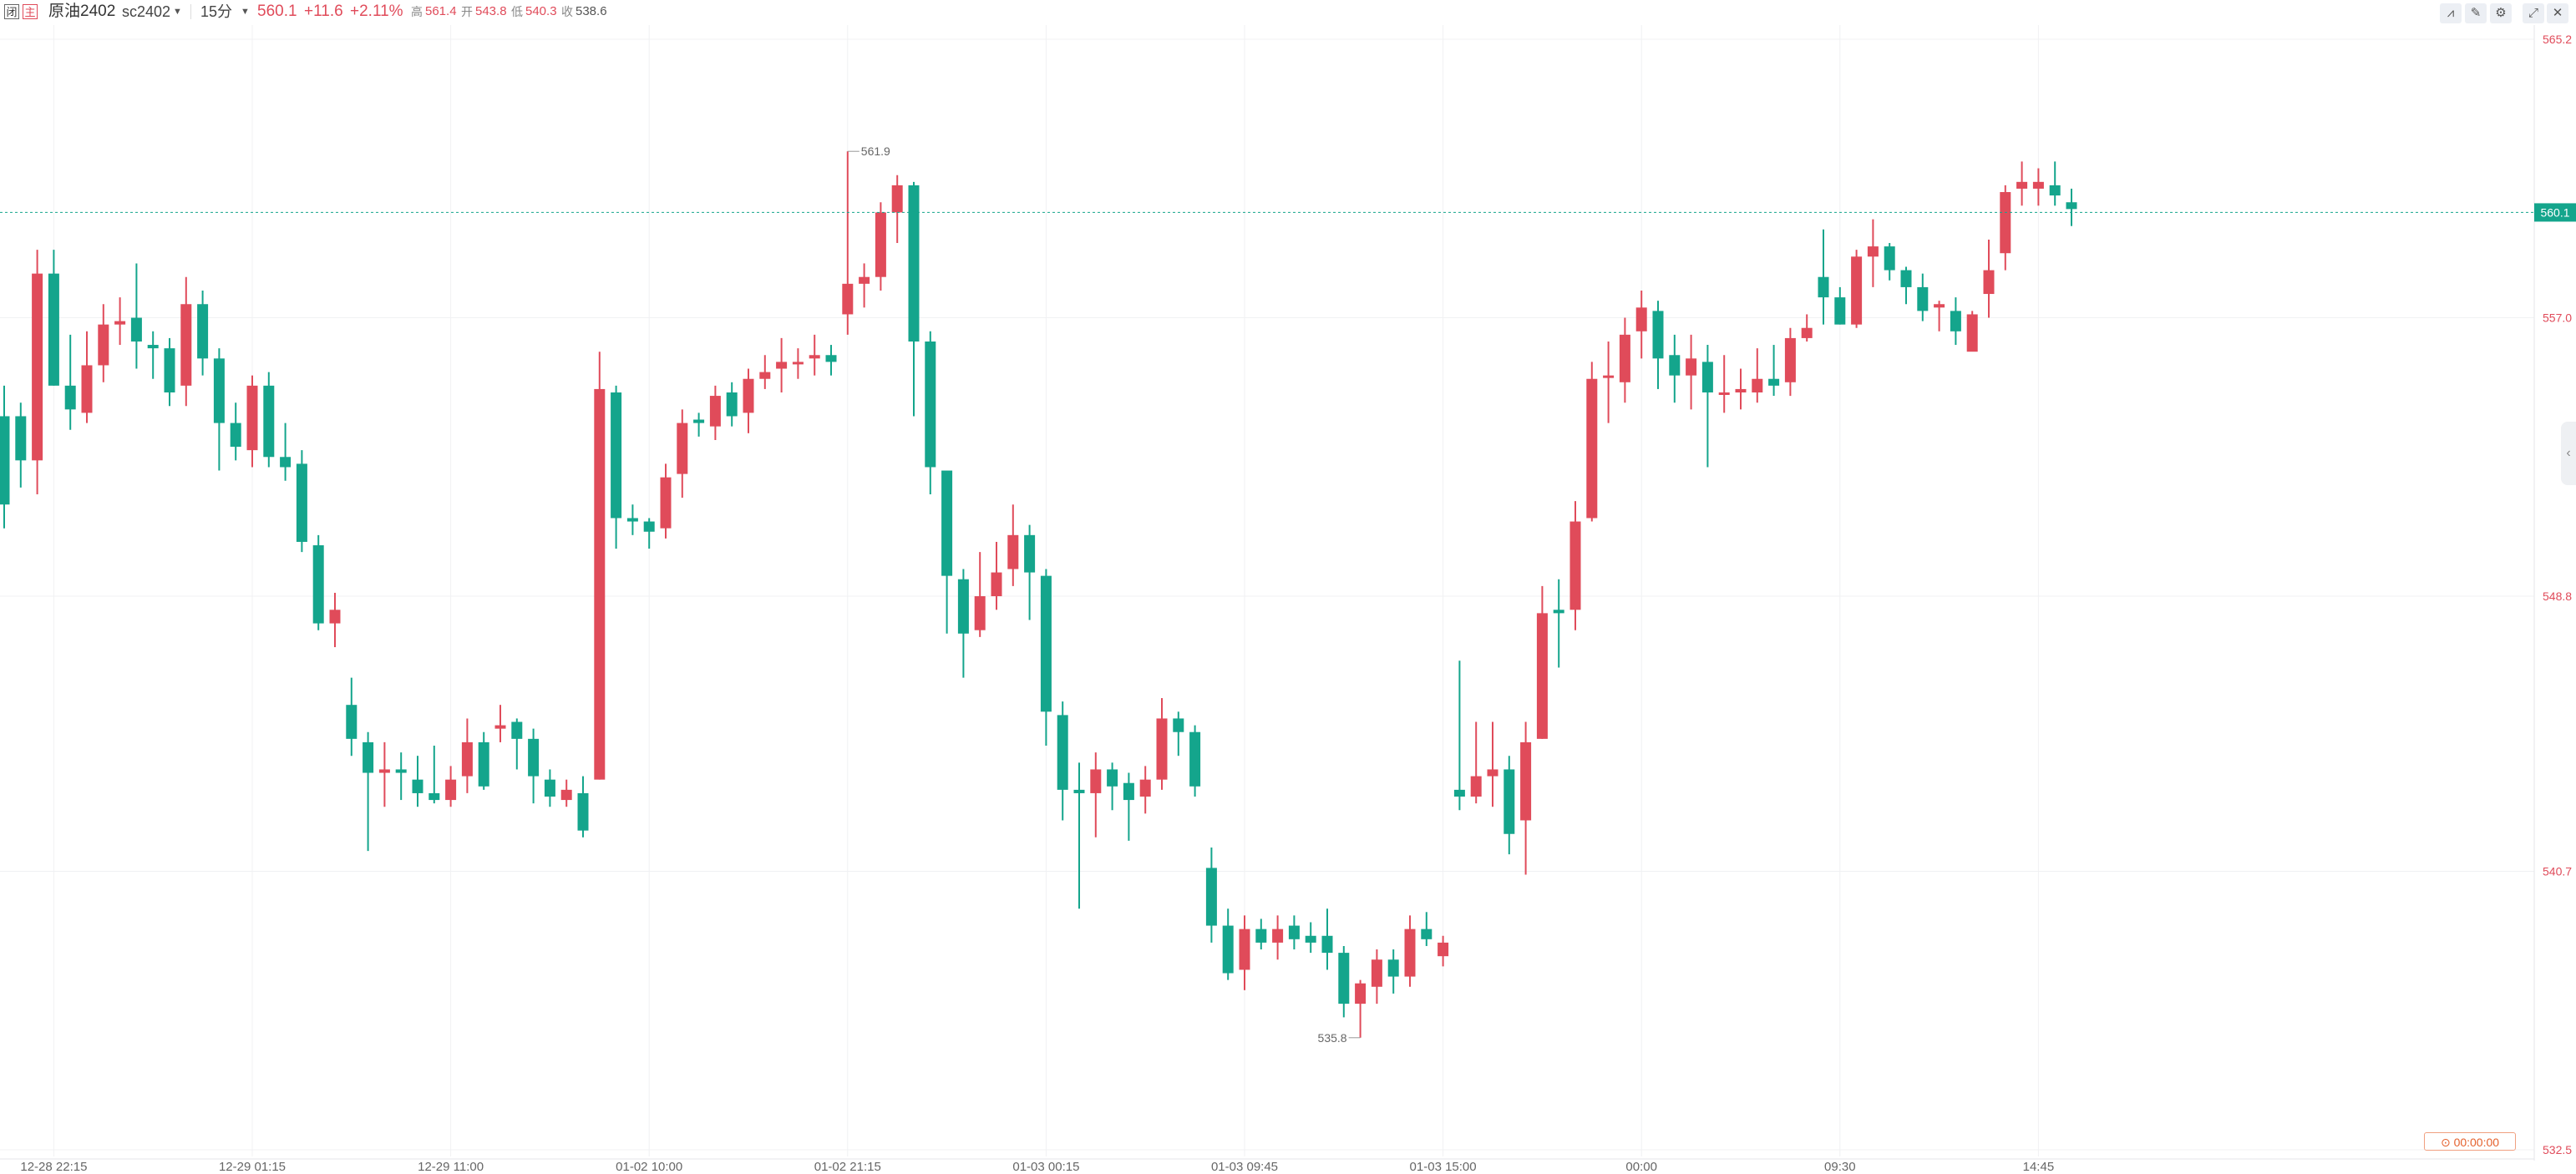 Image resolution: width=2576 pixels, height=1174 pixels. What do you see at coordinates (2533, 13) in the screenshot?
I see `expand-icon: ⤢` at bounding box center [2533, 13].